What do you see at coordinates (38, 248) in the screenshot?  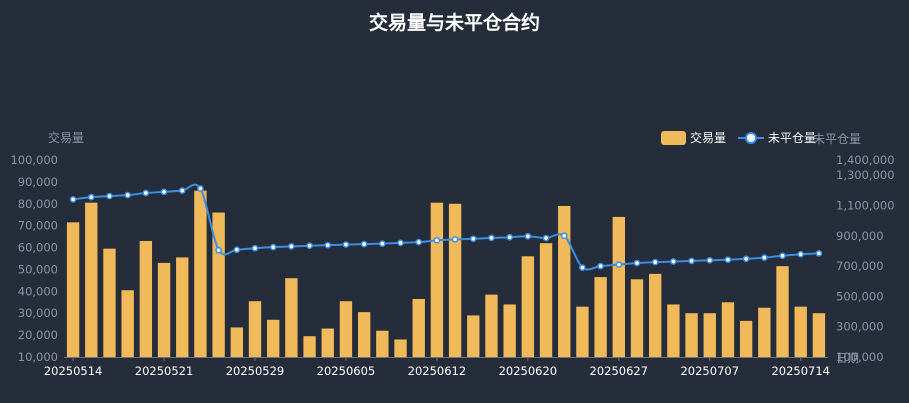 I see `left-tick-label: 60,000` at bounding box center [38, 248].